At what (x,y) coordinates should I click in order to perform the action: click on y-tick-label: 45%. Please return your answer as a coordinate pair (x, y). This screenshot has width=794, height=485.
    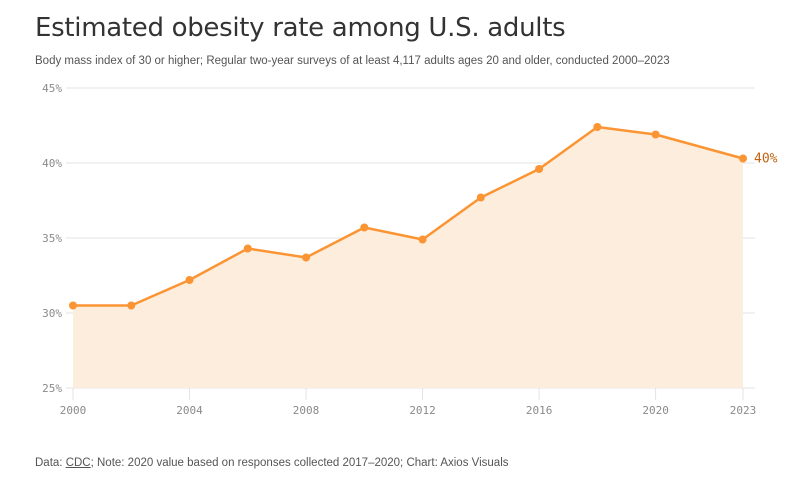
    Looking at the image, I should click on (52, 88).